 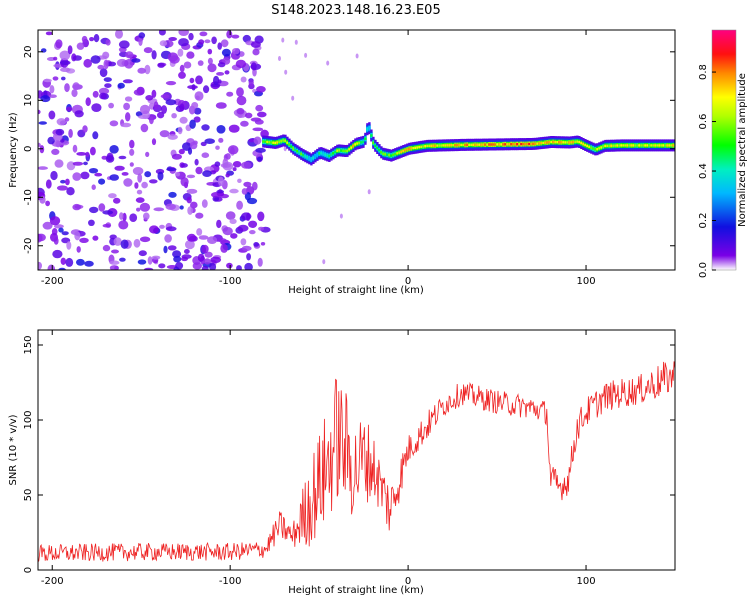 I want to click on spectrogram-x-axis-label: Height of straight line (km), so click(x=356, y=290).